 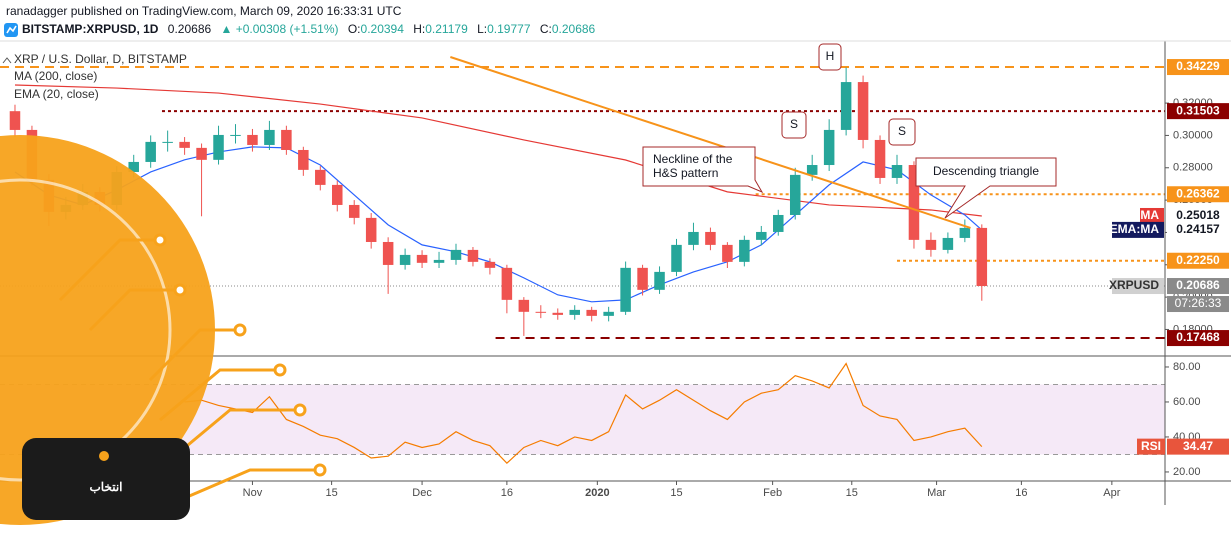 I want to click on legend-title: XRP / U.S. Dollar, D, BITSTAMP, so click(x=100, y=59).